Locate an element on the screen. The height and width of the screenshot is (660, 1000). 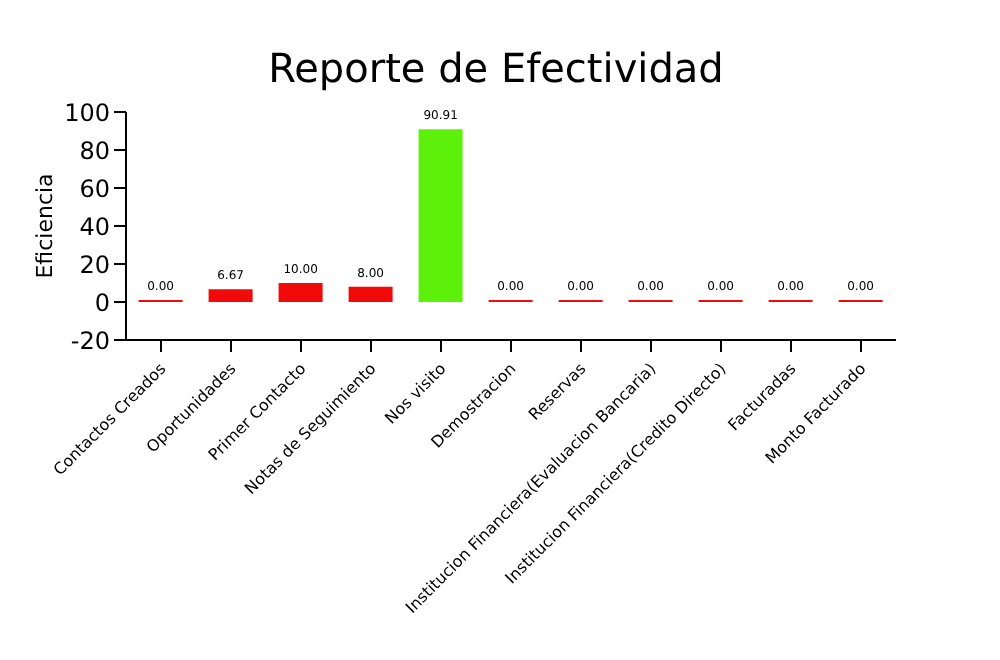
y-tick-label: 40 is located at coordinates (94, 226).